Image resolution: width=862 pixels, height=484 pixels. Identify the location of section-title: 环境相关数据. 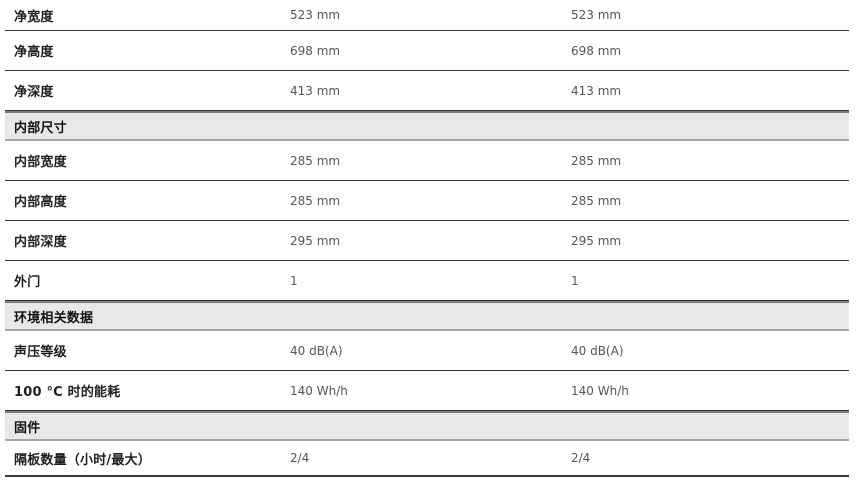
(54, 318).